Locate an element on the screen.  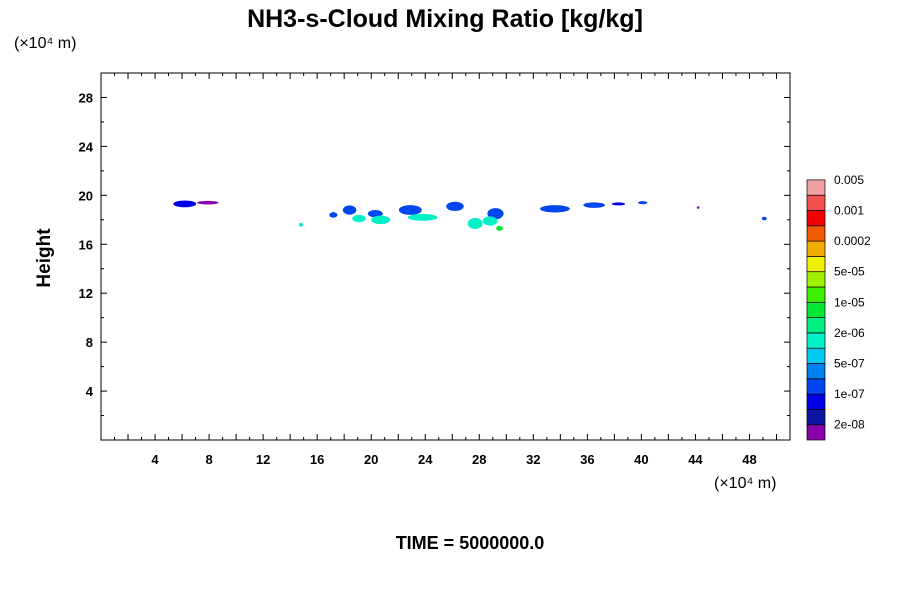
x-tick-label: 16 is located at coordinates (317, 459).